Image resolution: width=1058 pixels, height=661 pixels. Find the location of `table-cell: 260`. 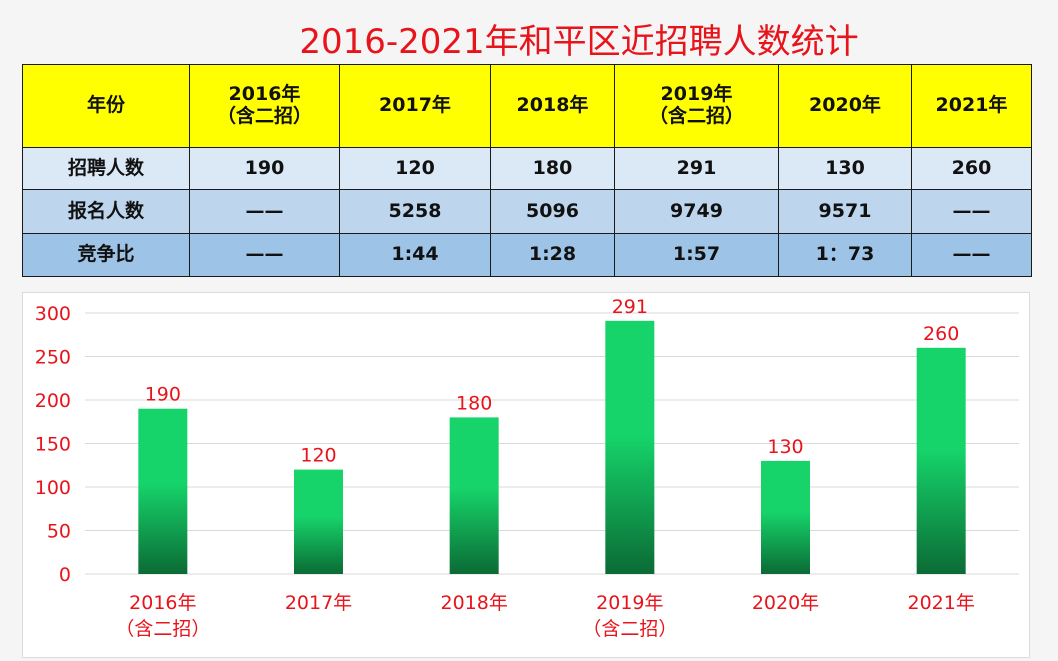

table-cell: 260 is located at coordinates (971, 168).